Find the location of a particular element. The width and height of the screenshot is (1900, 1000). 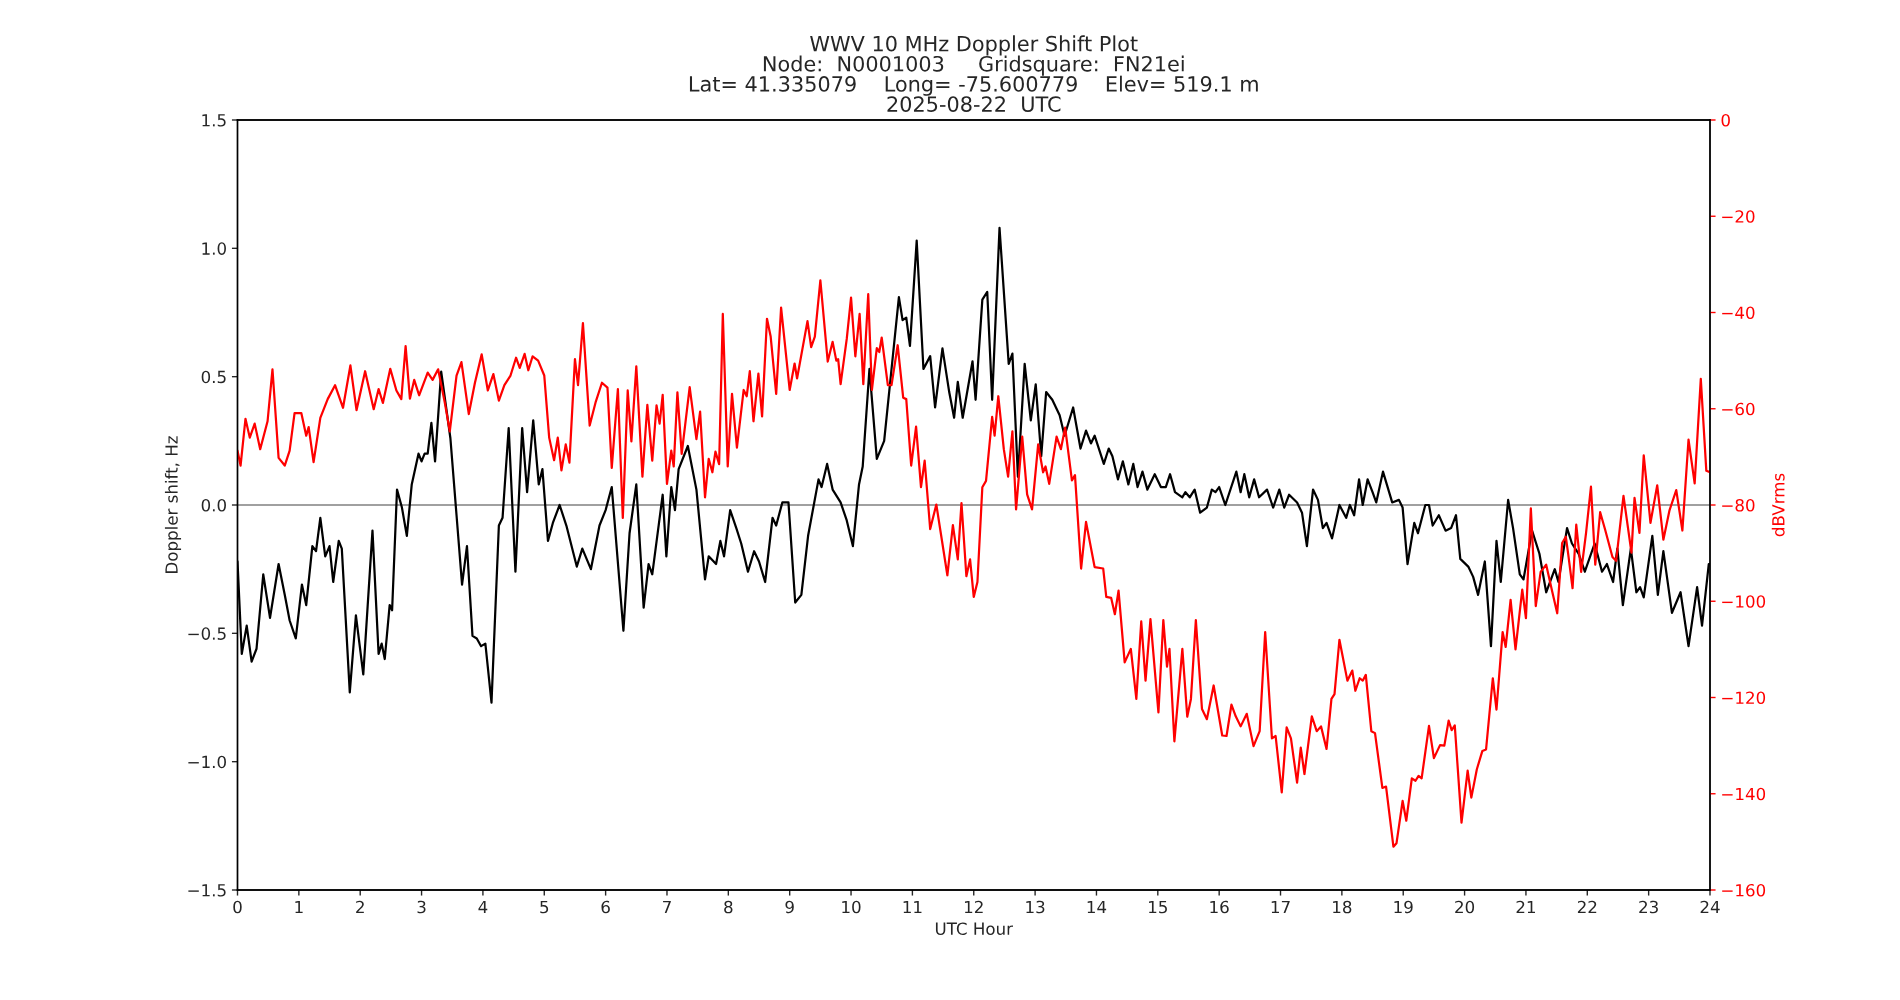

y2-tick-label: −100 is located at coordinates (1744, 601).